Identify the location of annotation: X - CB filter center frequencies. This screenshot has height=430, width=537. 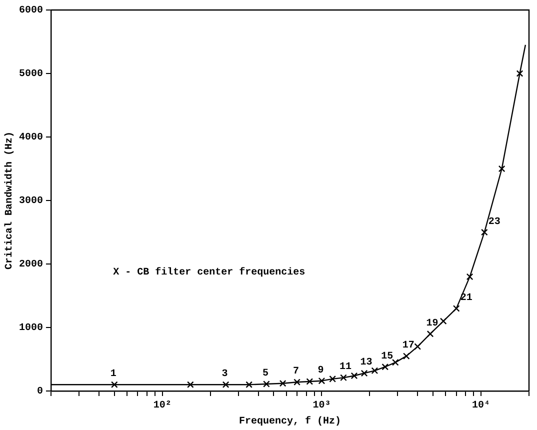
(209, 272).